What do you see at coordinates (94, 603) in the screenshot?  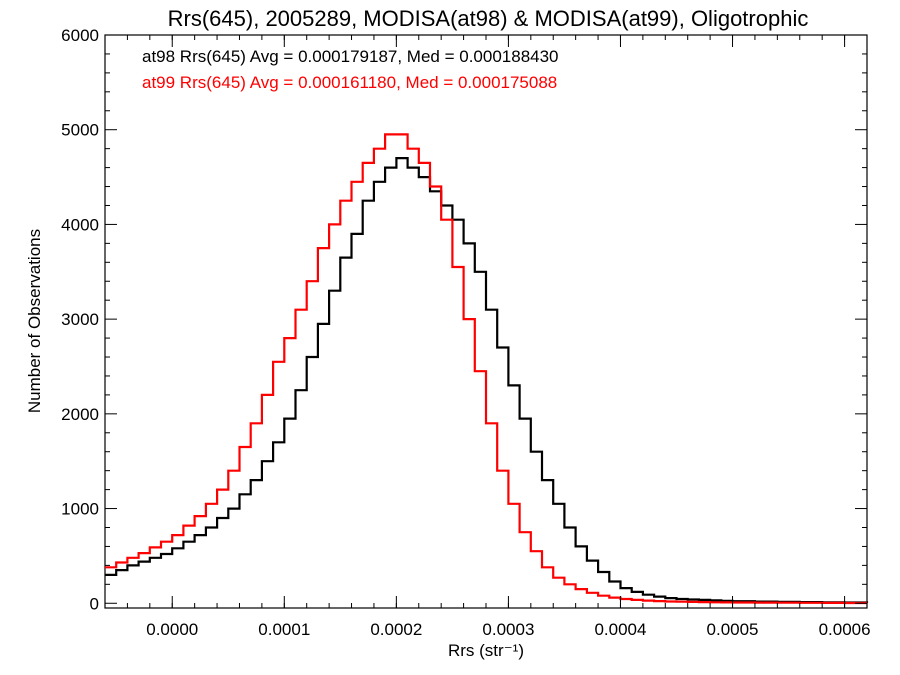 I see `y-tick-label: 0` at bounding box center [94, 603].